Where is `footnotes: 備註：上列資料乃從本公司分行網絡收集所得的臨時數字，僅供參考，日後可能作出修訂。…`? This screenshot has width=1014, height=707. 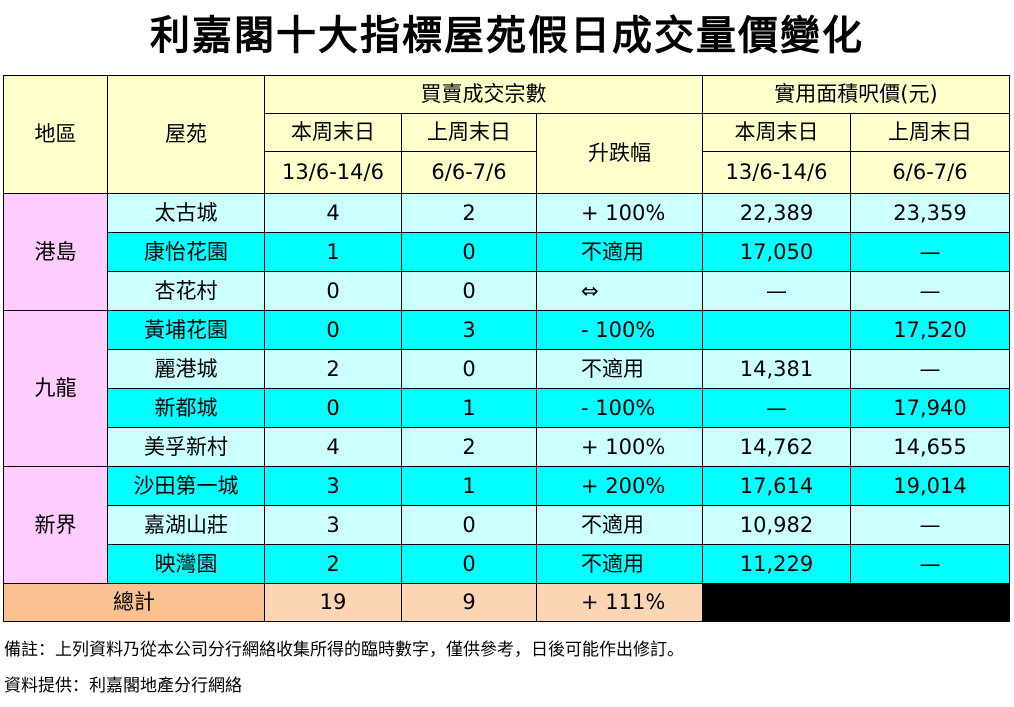
footnotes: 備註：上列資料乃從本公司分行網絡收集所得的臨時數字，僅供參考，日後可能作出修訂。… is located at coordinates (344, 668).